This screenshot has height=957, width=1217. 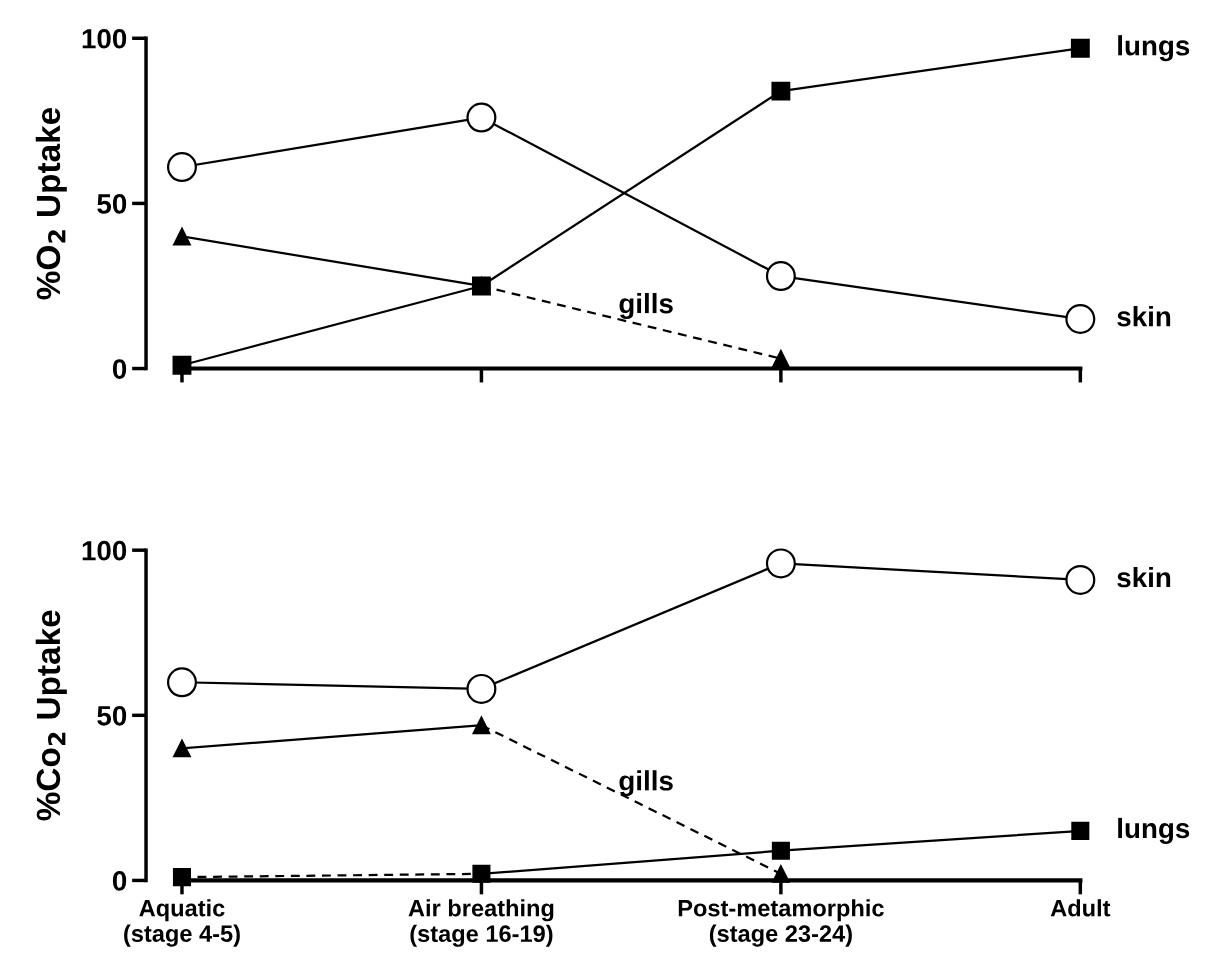 I want to click on x-tick-label: Post-metamorphic (stage 23-24), so click(x=781, y=923).